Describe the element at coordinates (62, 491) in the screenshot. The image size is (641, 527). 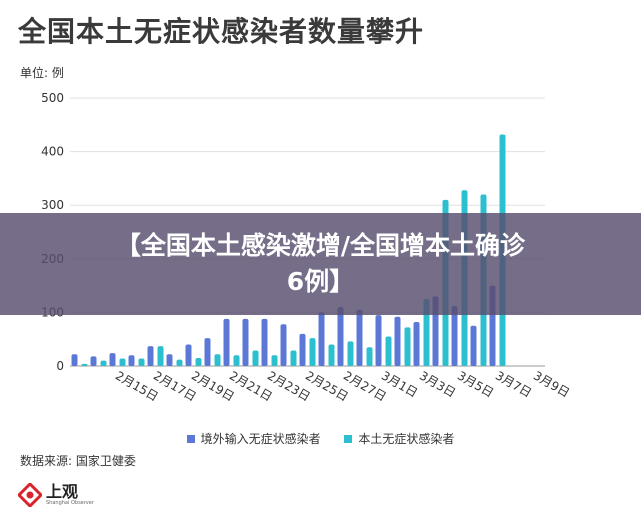
I see `logo-name: 上观` at that location.